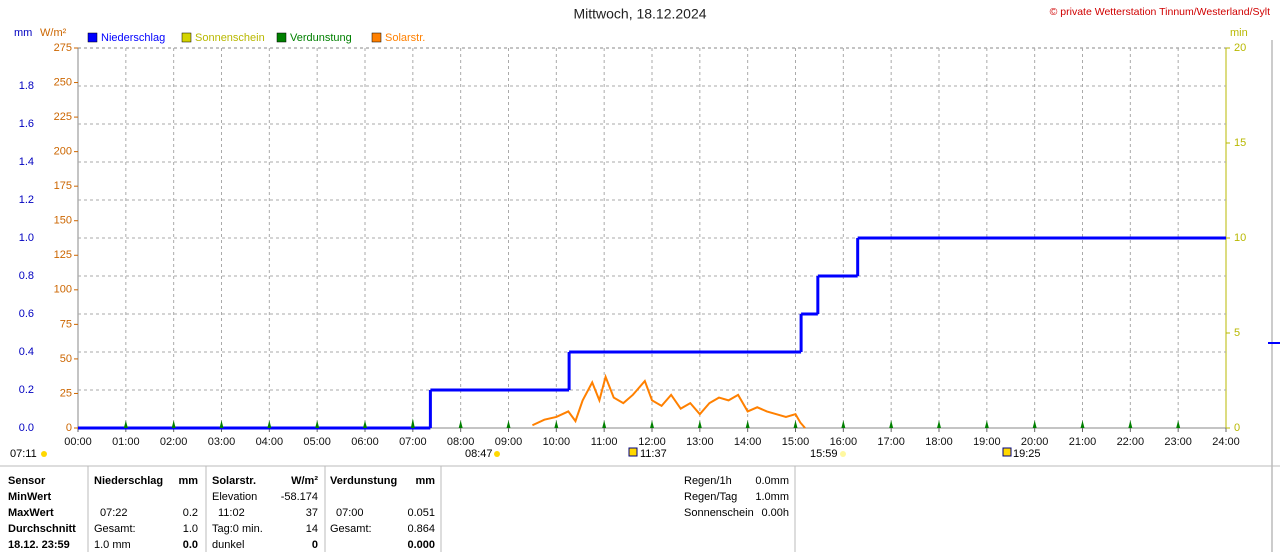 The image size is (1280, 552). Describe the element at coordinates (315, 545) in the screenshot. I see `table-cell: 0` at that location.